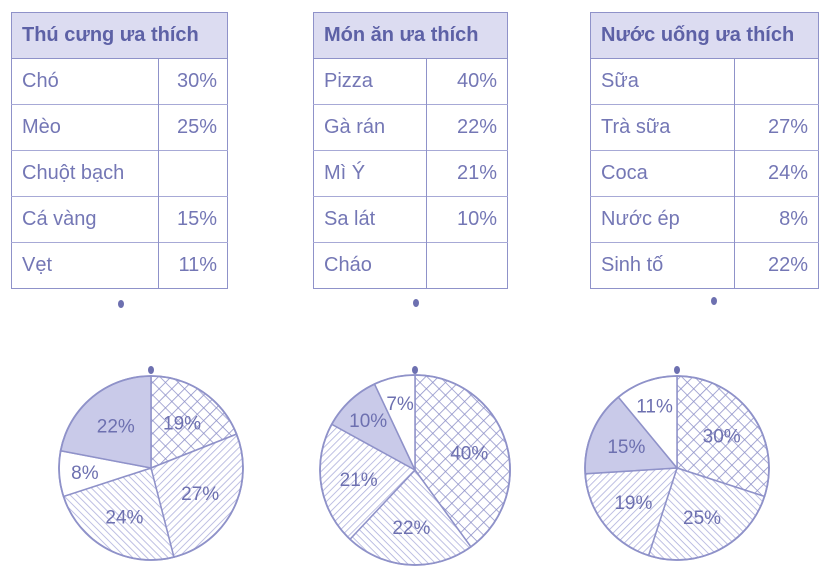 The height and width of the screenshot is (566, 828). I want to click on pie-slice-label: 7%, so click(400, 404).